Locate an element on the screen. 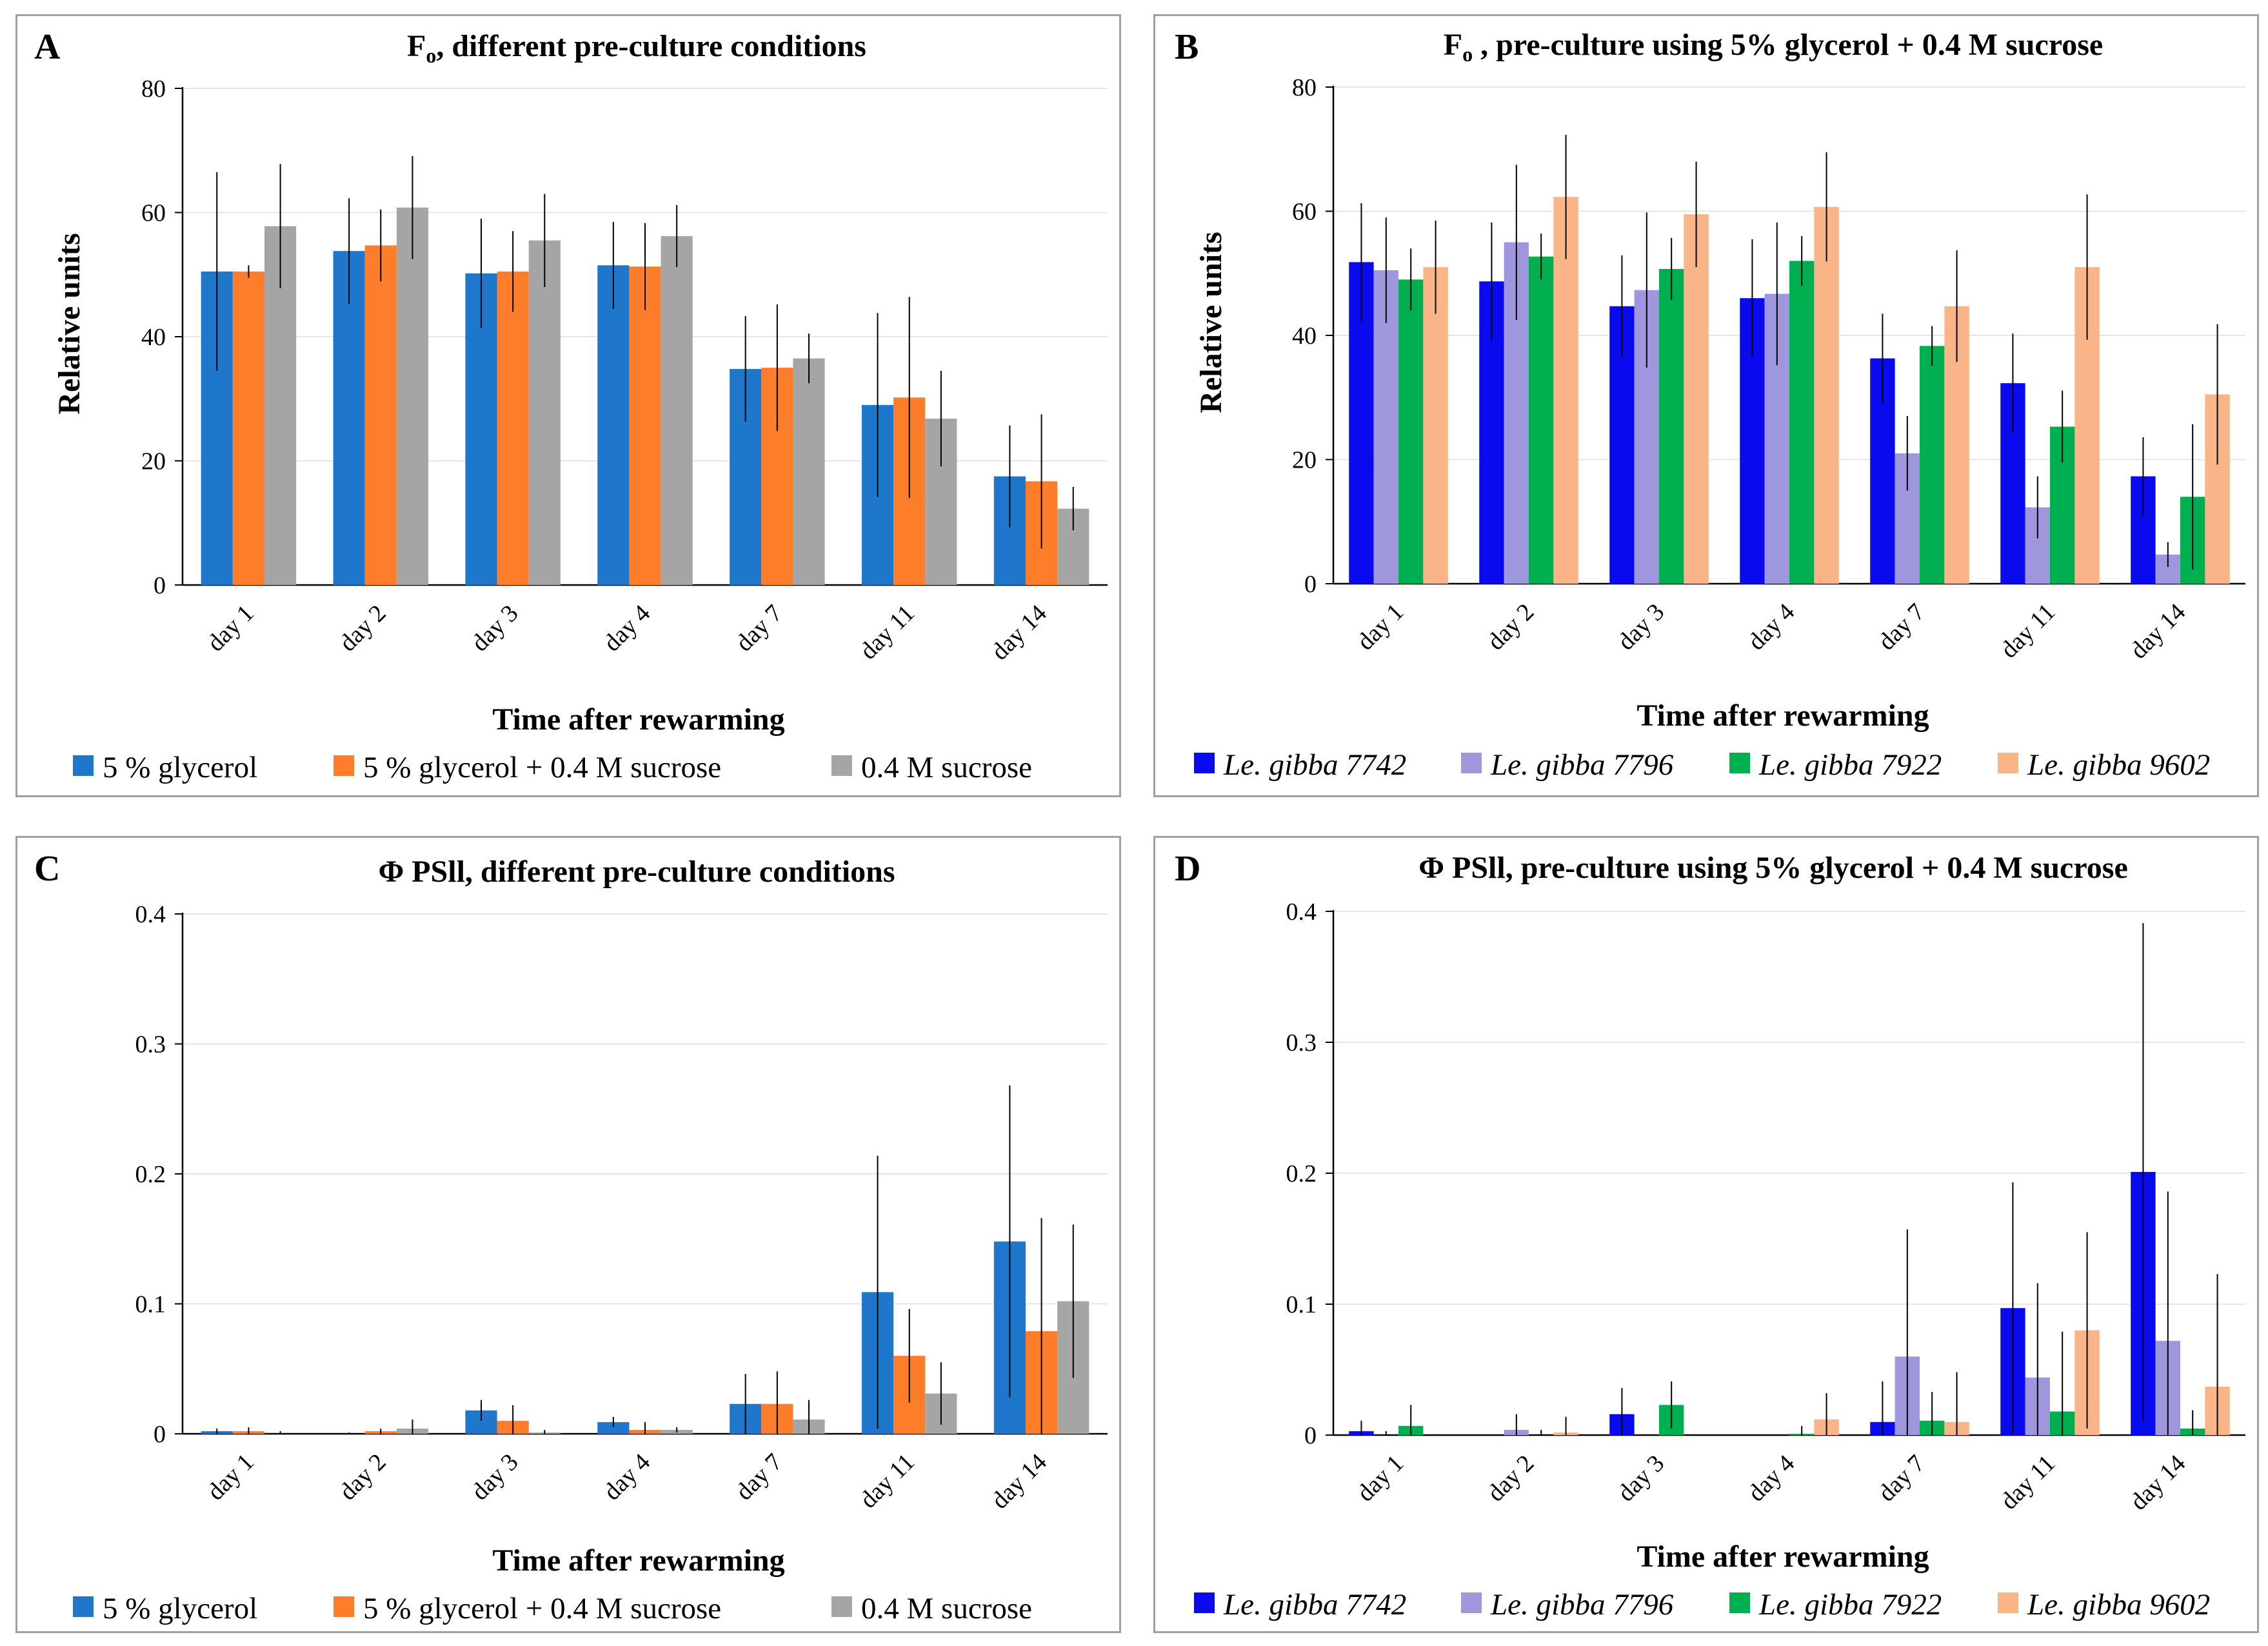 The width and height of the screenshot is (2268, 1646). bar-b-s2-c3 is located at coordinates (1802, 422).